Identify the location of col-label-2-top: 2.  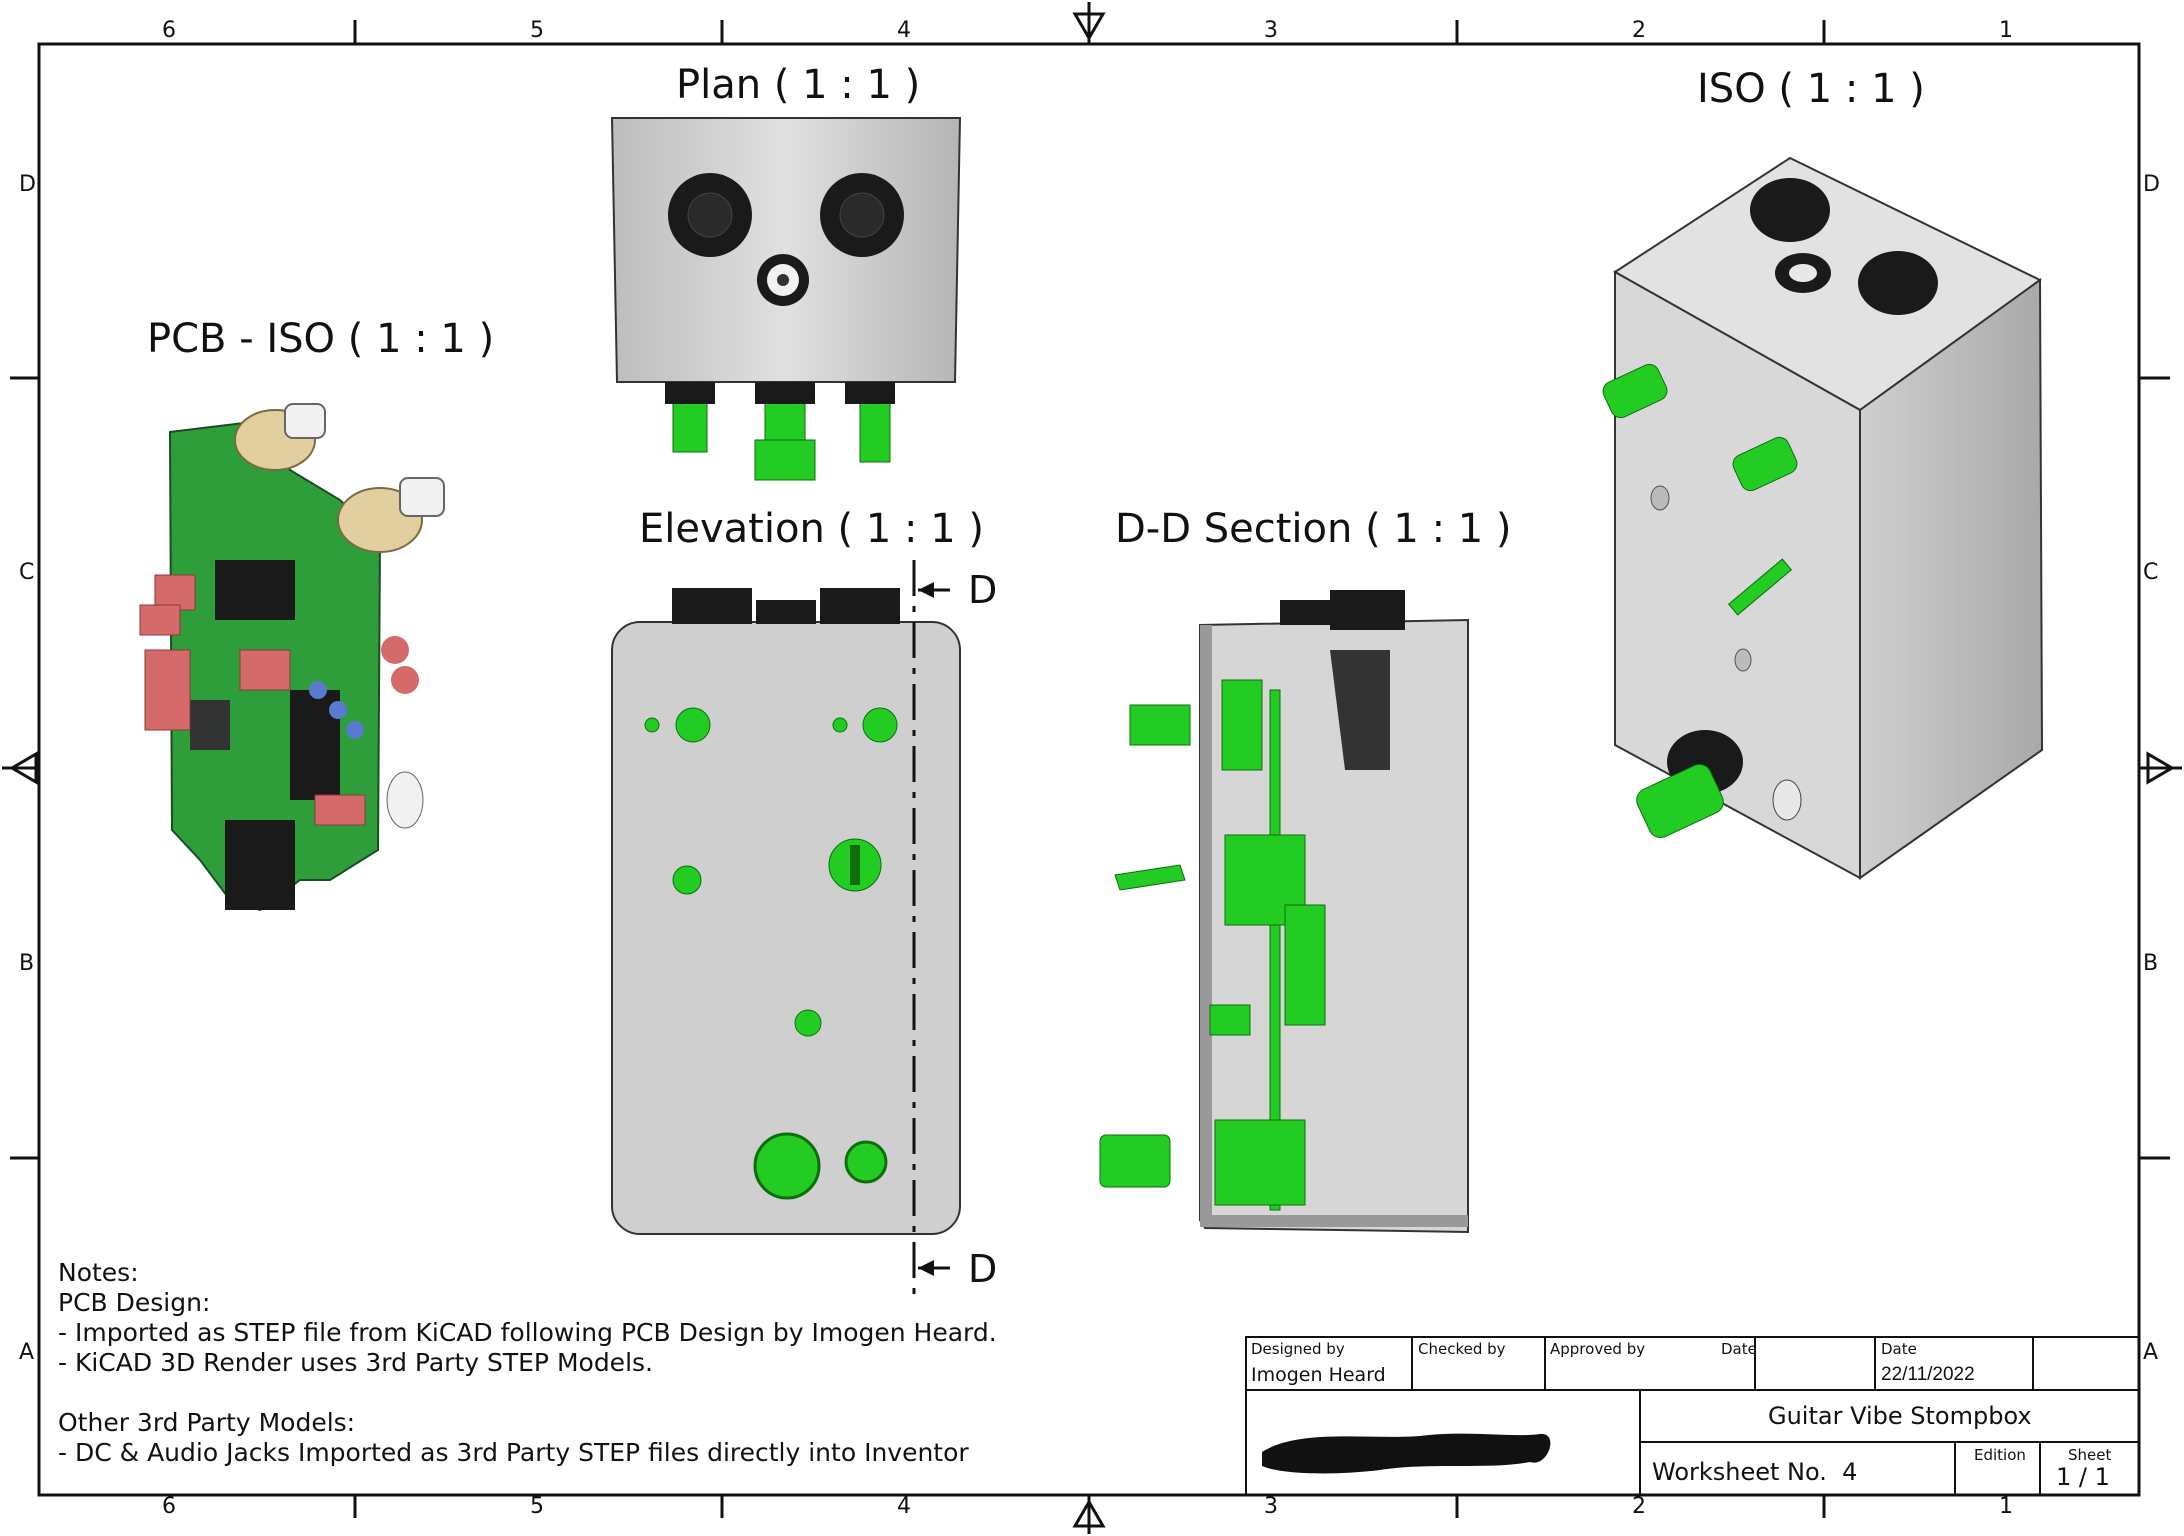
(1639, 30).